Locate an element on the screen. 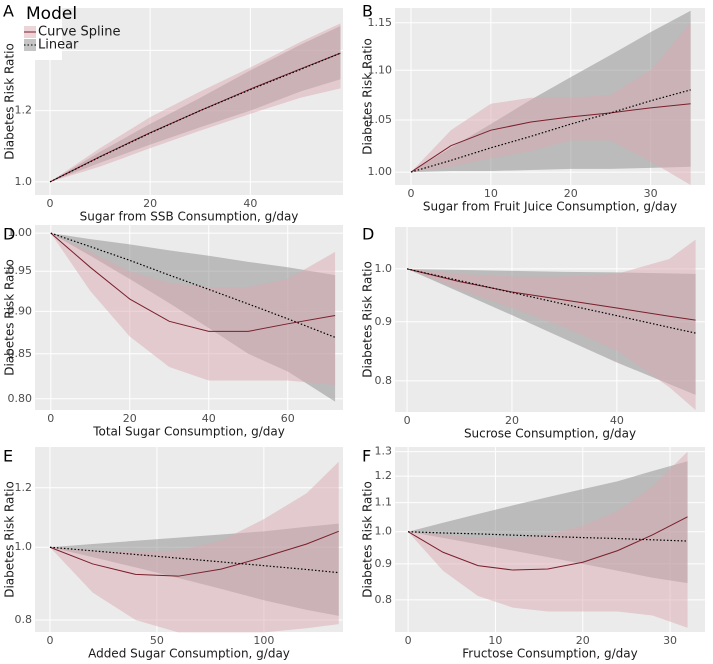  legend-key is located at coordinates (30, 45).